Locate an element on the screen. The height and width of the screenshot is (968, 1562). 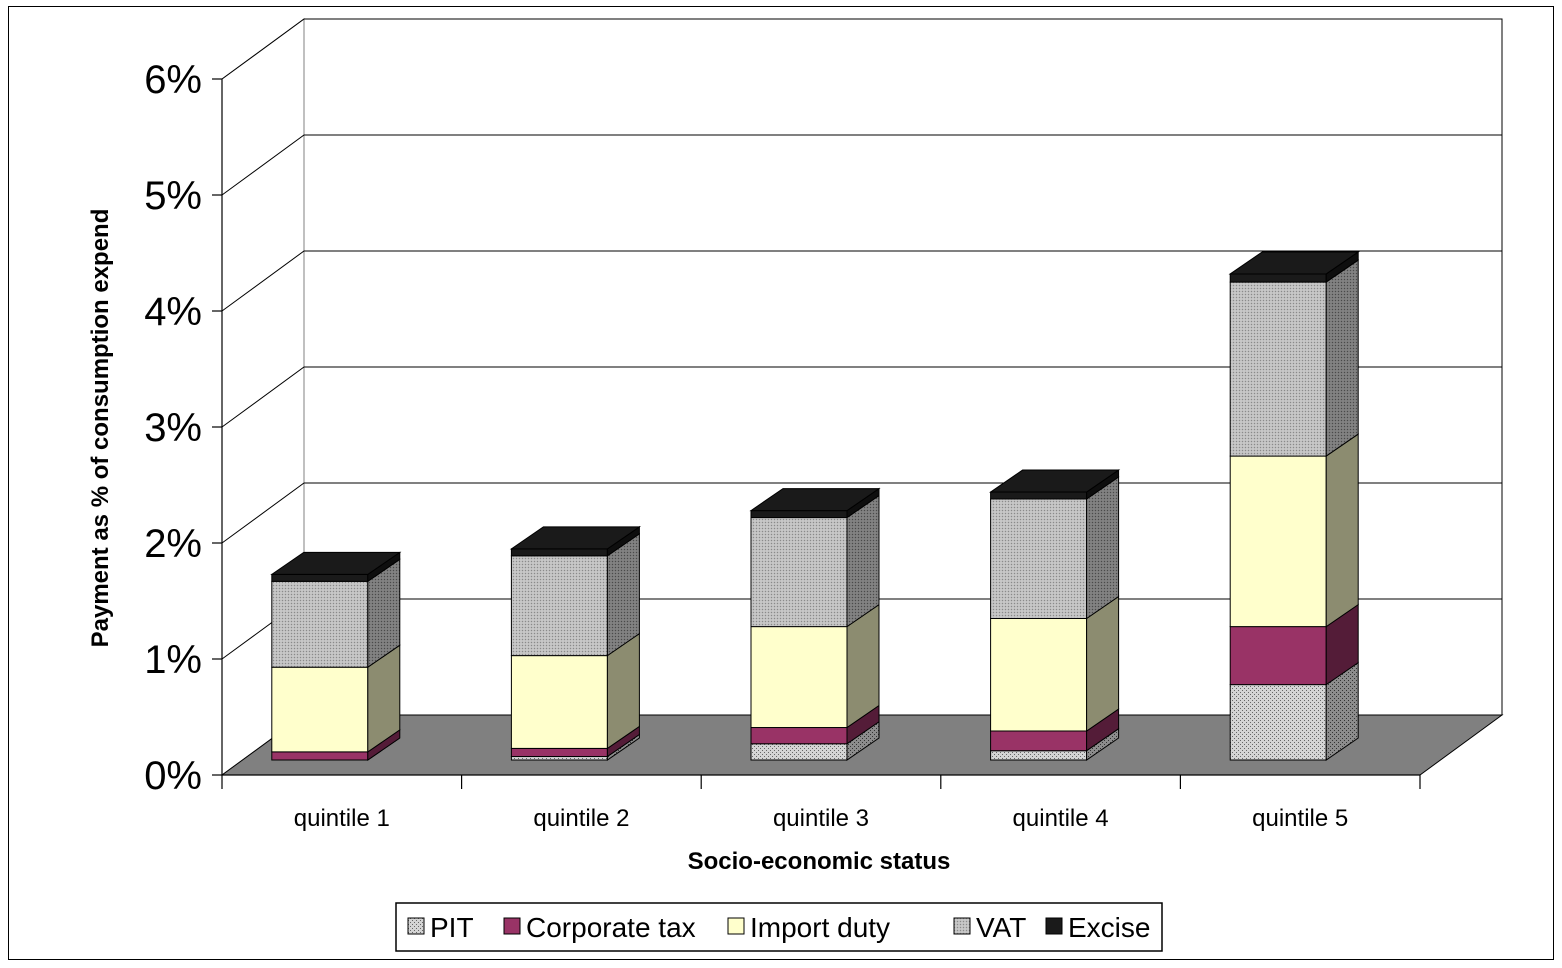
x-tick-label: quintile 3 is located at coordinates (821, 818).